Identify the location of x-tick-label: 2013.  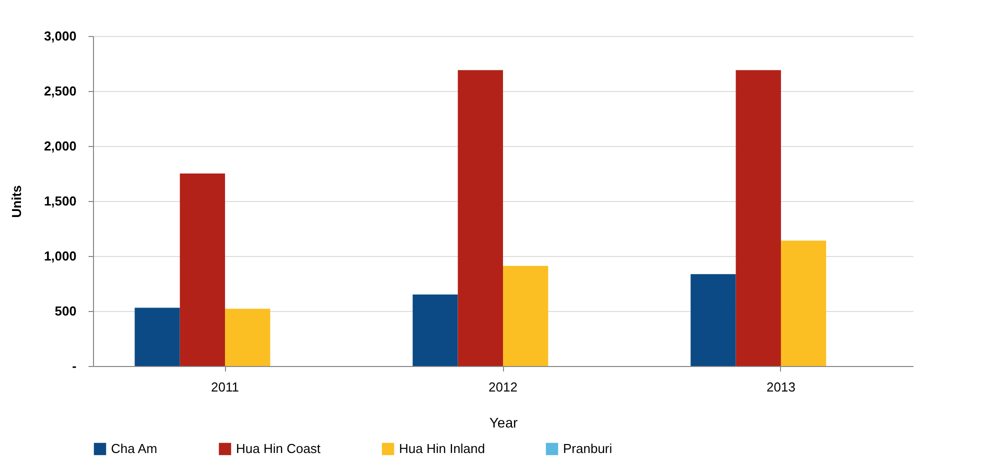
(781, 387).